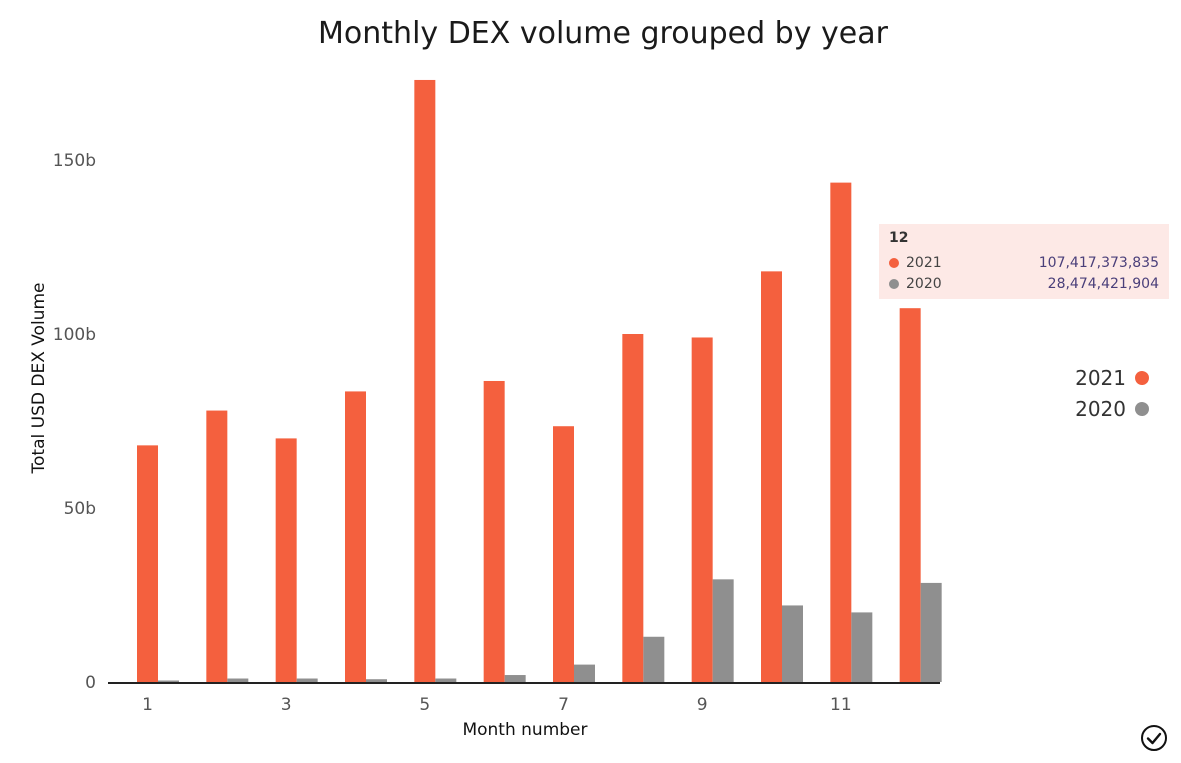  Describe the element at coordinates (1112, 393) in the screenshot. I see `legend: 2021 2020` at that location.